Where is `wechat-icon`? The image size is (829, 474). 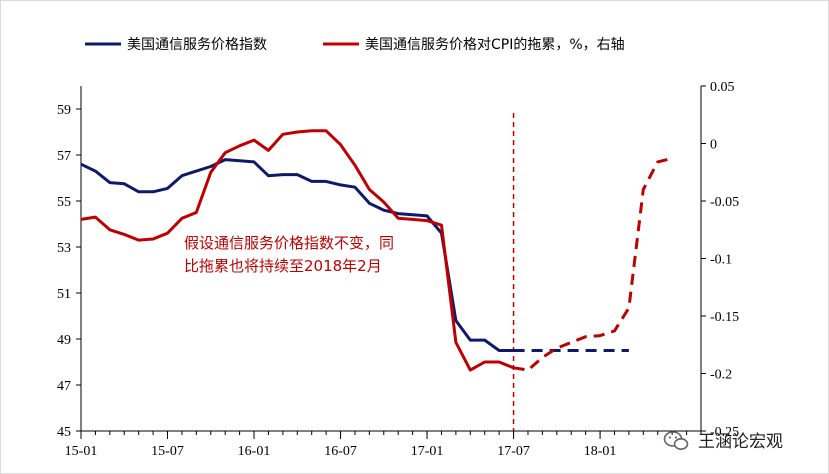 wechat-icon is located at coordinates (676, 440).